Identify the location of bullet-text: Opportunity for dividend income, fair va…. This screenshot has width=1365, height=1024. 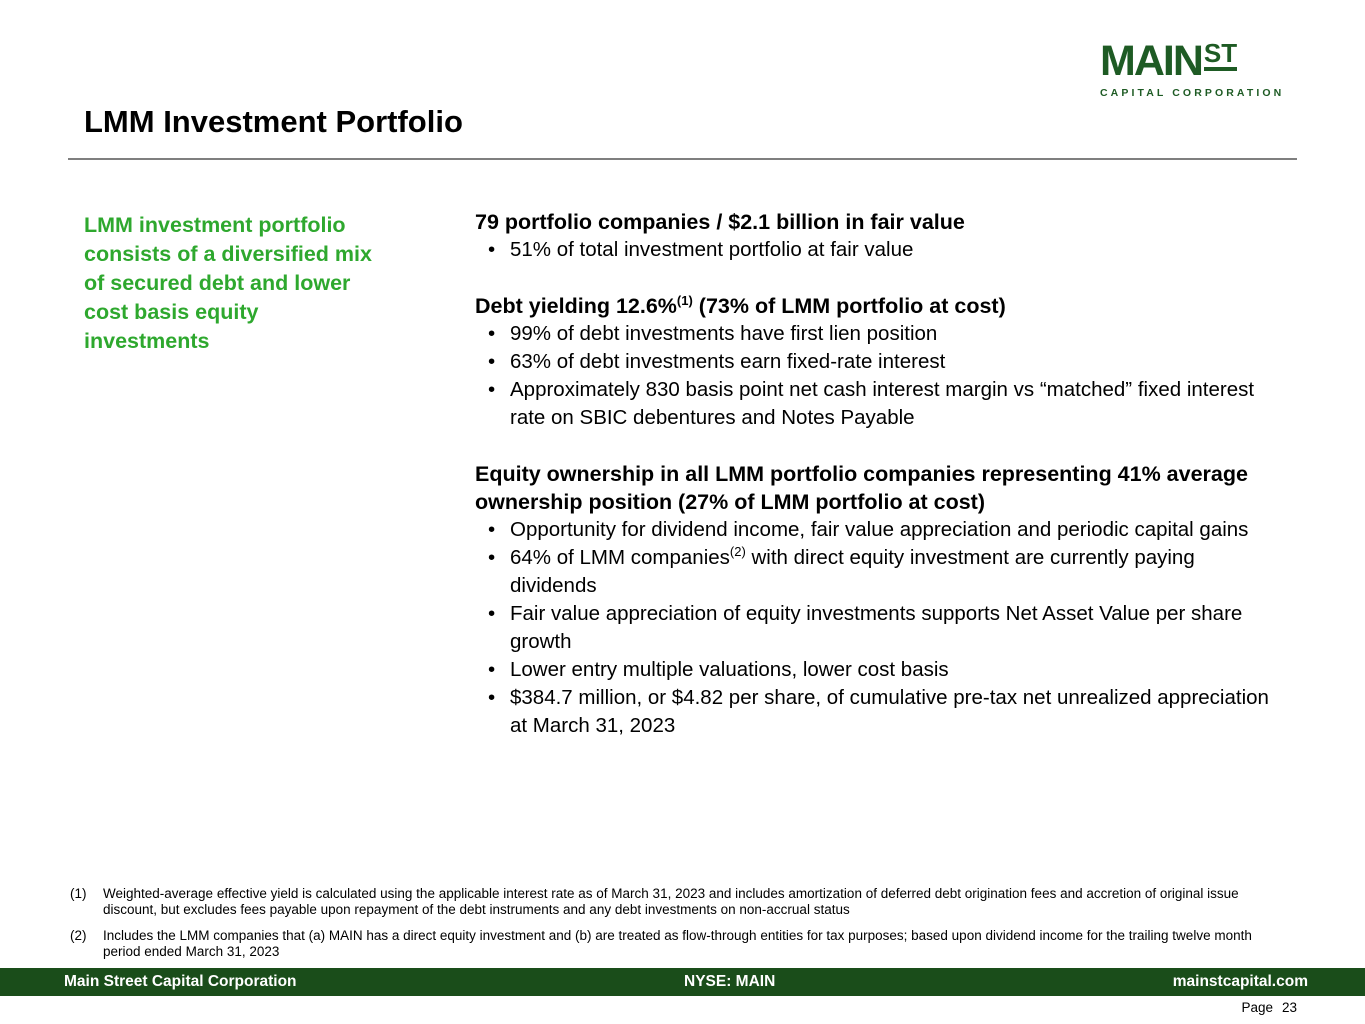
(879, 529).